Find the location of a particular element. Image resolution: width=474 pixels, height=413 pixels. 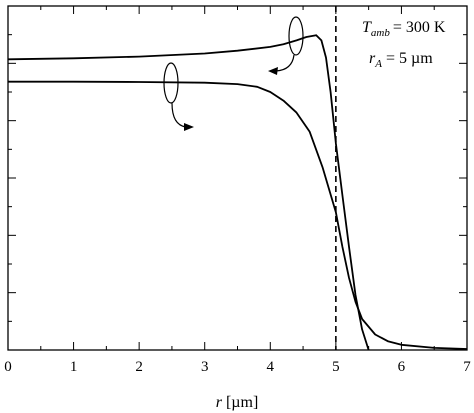

series-1-arrow-curve is located at coordinates (285, 63).